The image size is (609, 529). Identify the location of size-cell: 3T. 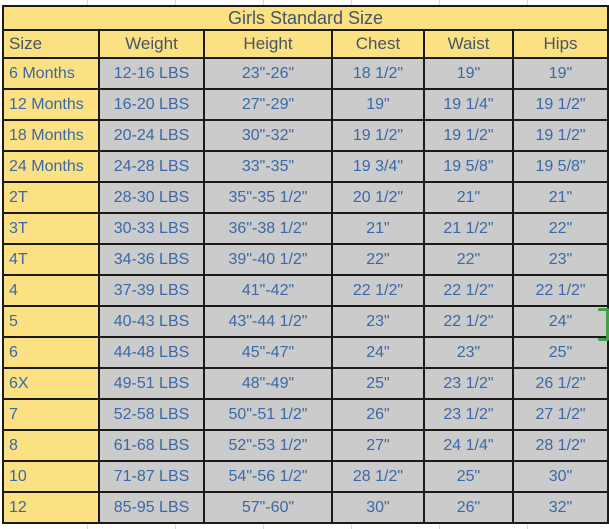
(51, 228).